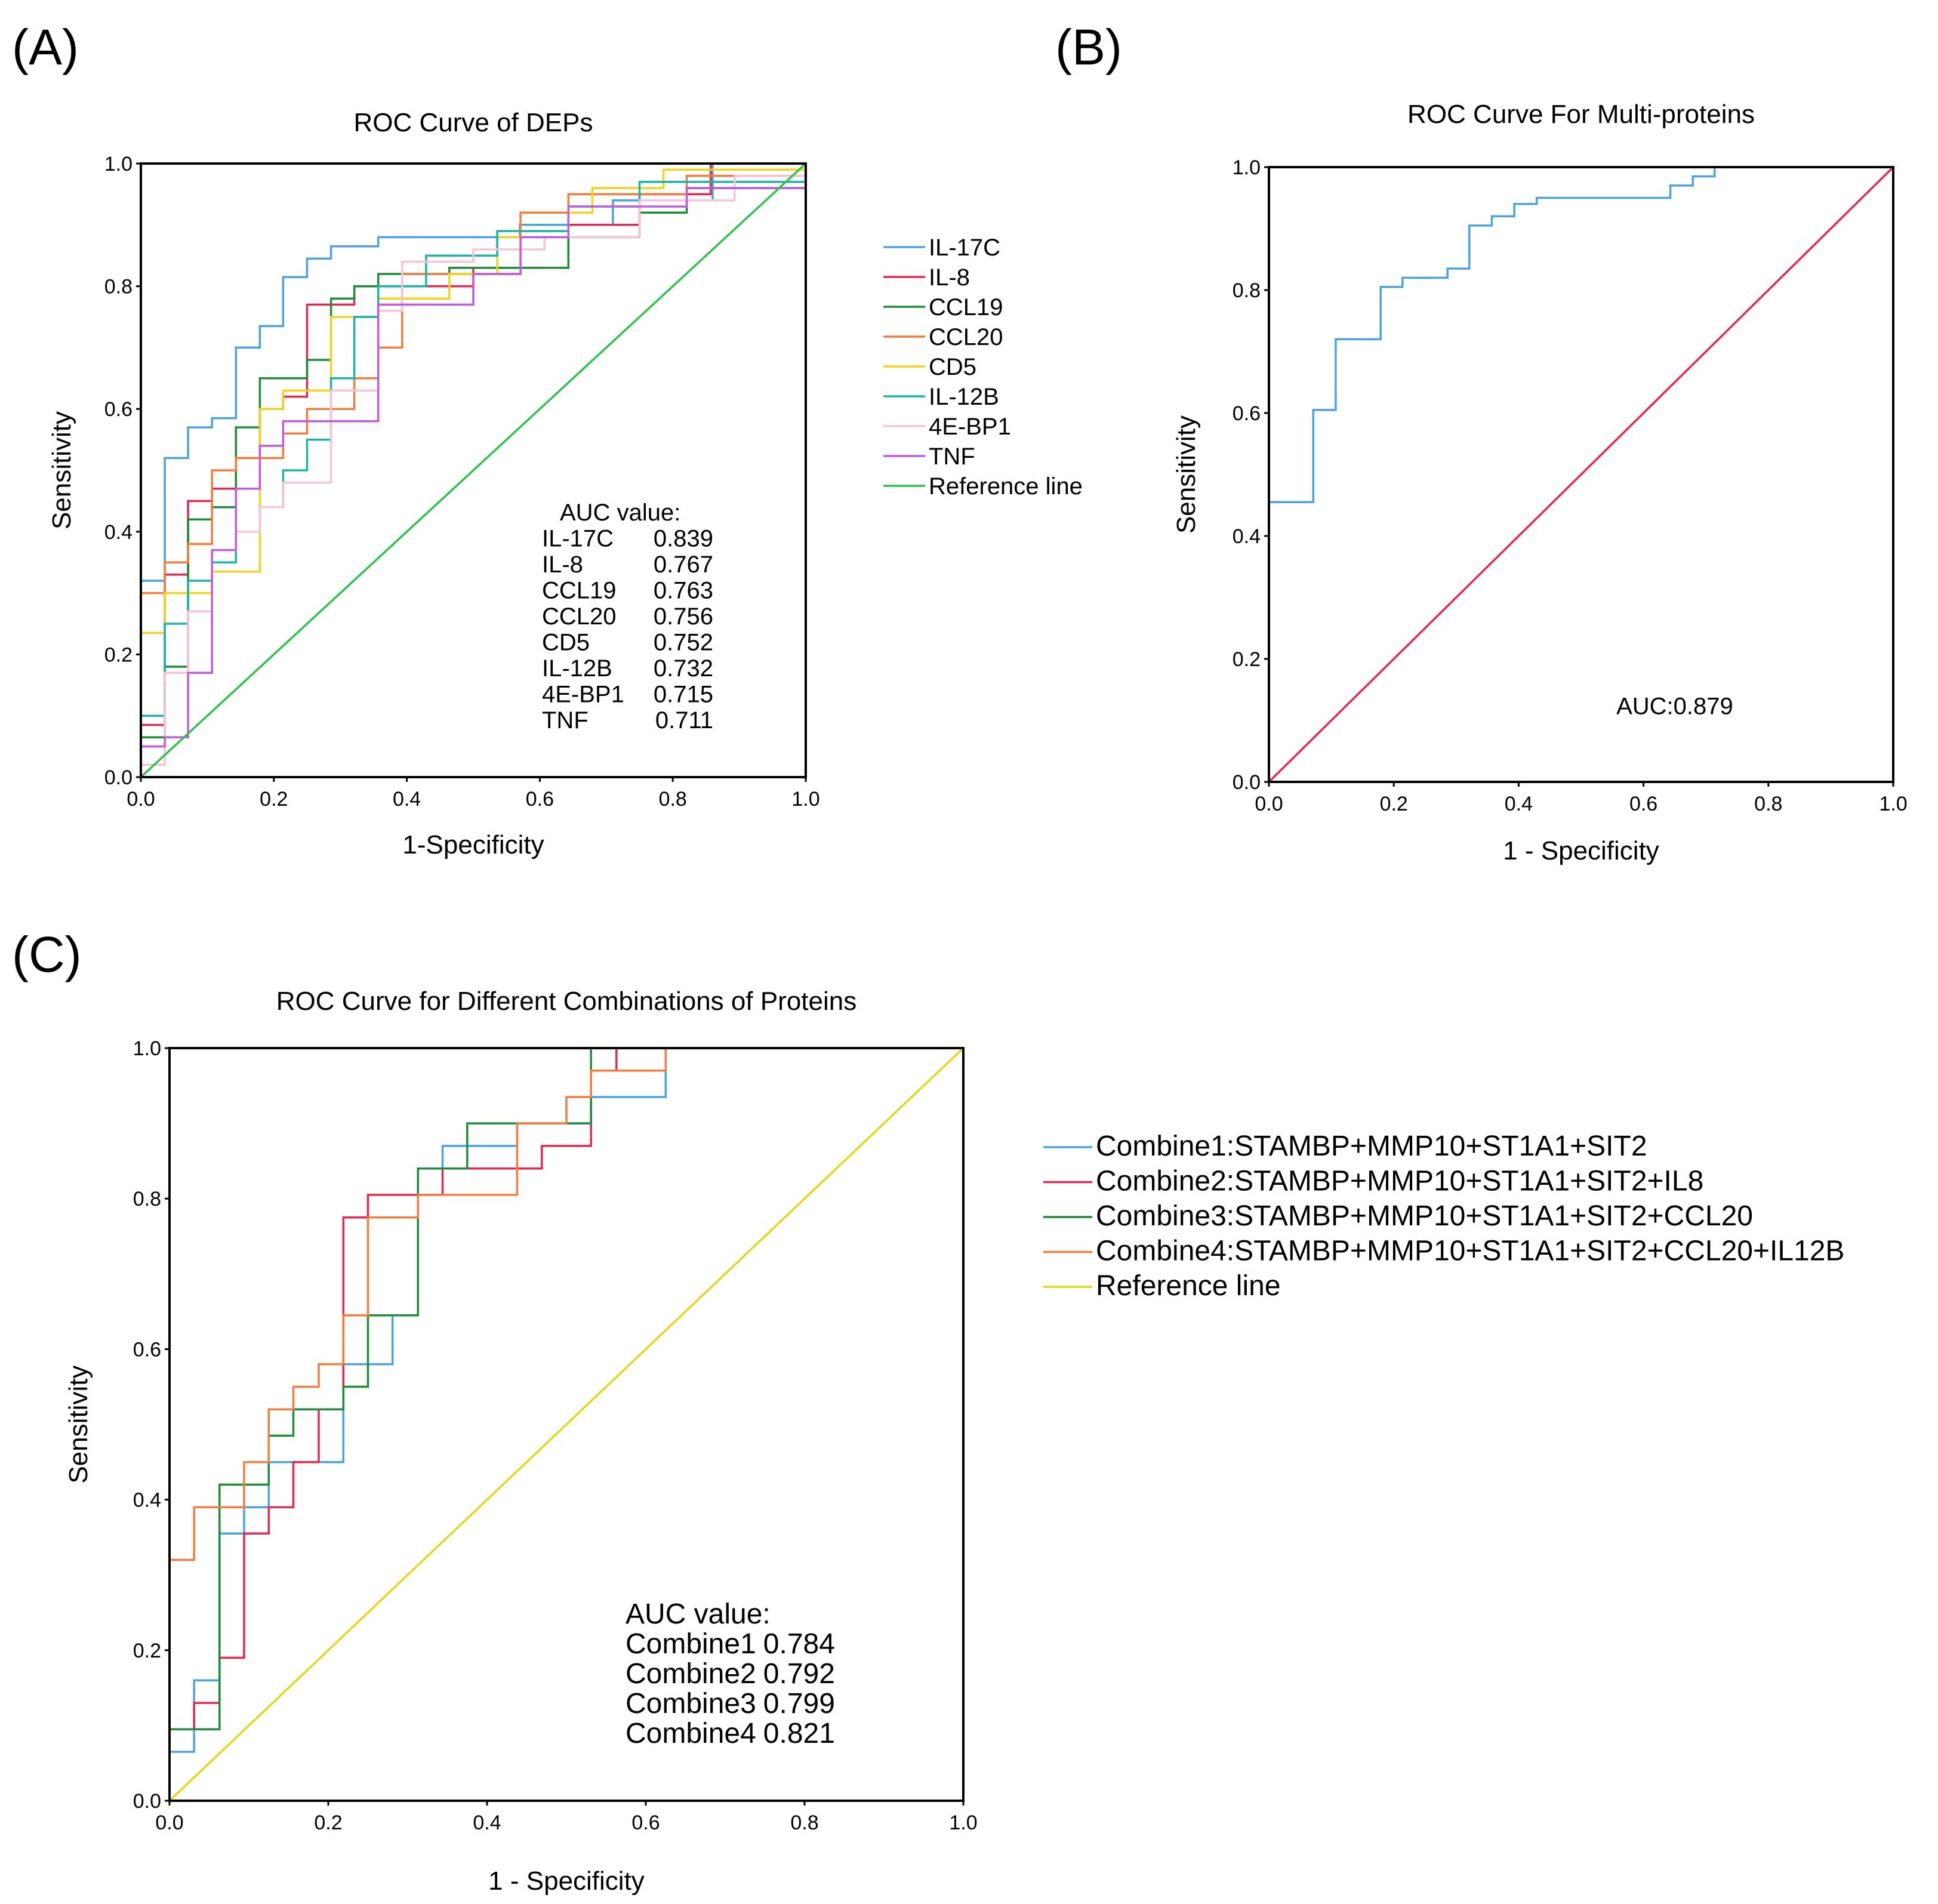 This screenshot has width=1938, height=1904. What do you see at coordinates (966, 337) in the screenshot?
I see `legend-entry: CCL20` at bounding box center [966, 337].